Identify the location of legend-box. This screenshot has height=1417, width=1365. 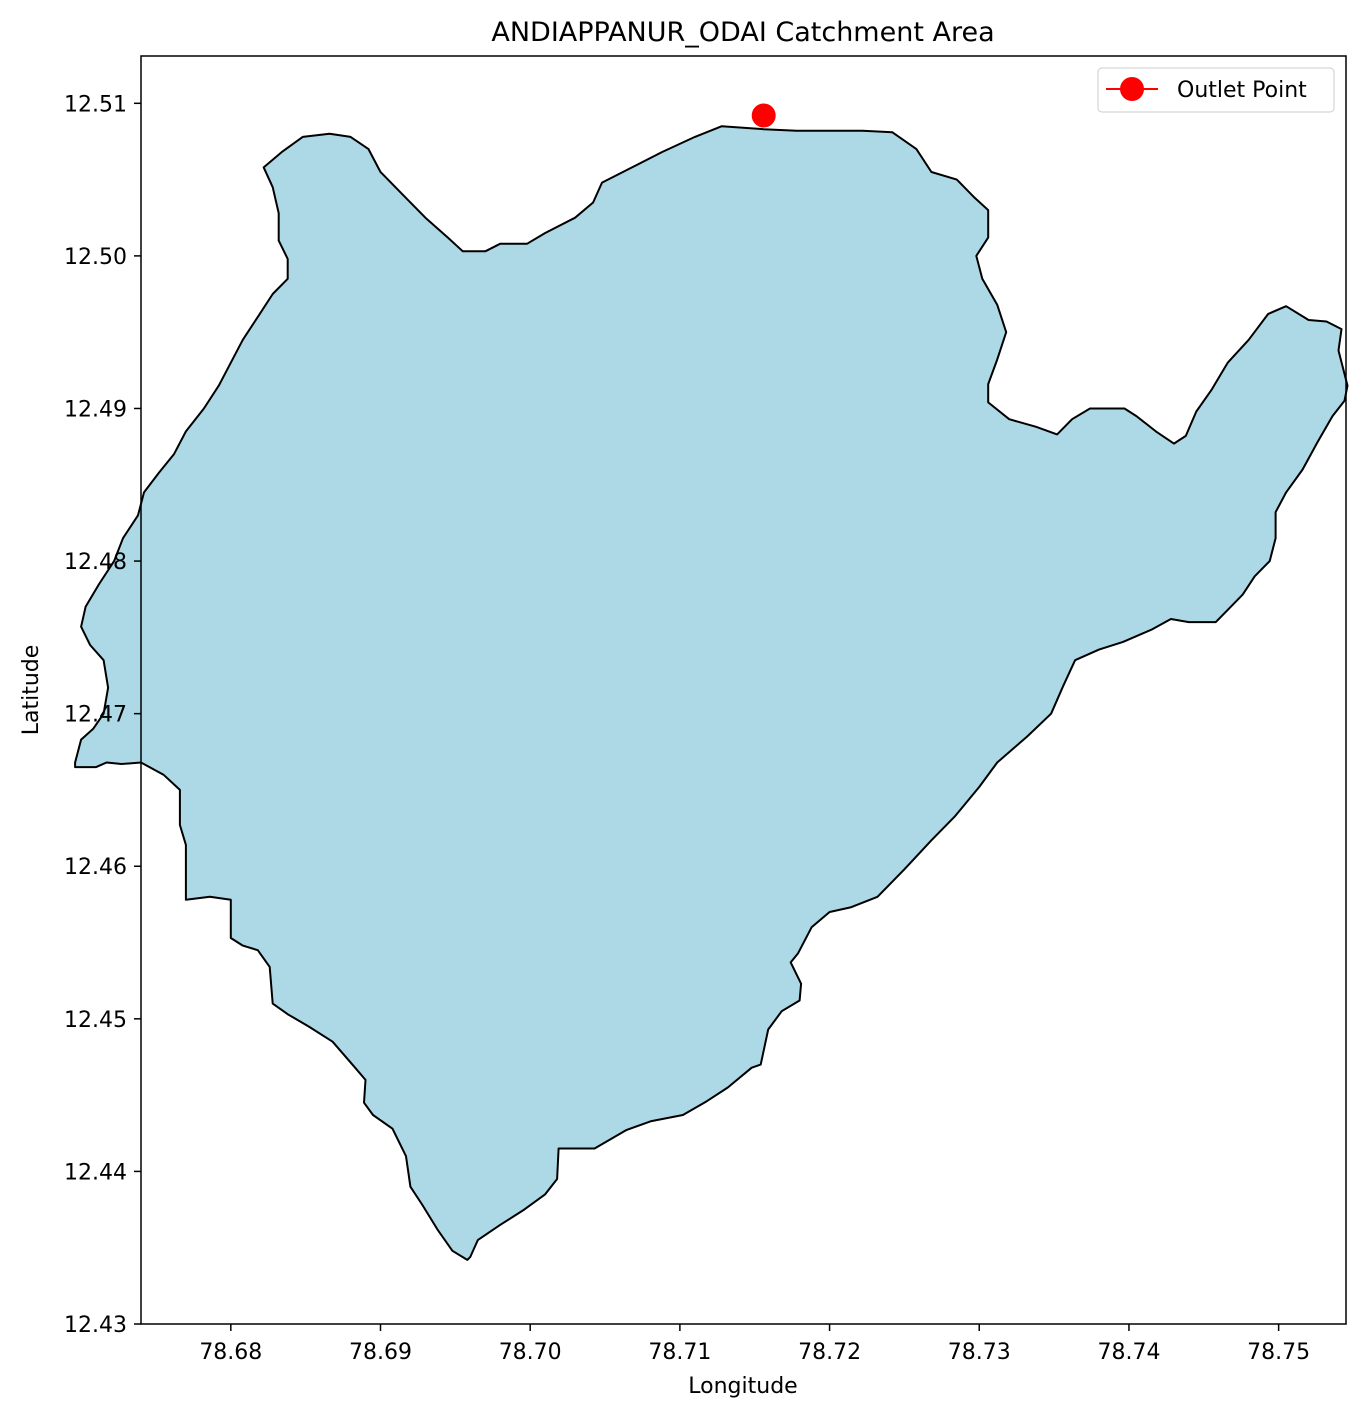
(1216, 90).